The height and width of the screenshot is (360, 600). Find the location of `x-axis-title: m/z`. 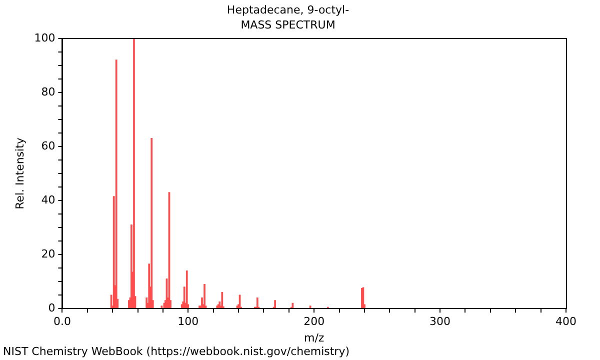

x-axis-title: m/z is located at coordinates (314, 337).